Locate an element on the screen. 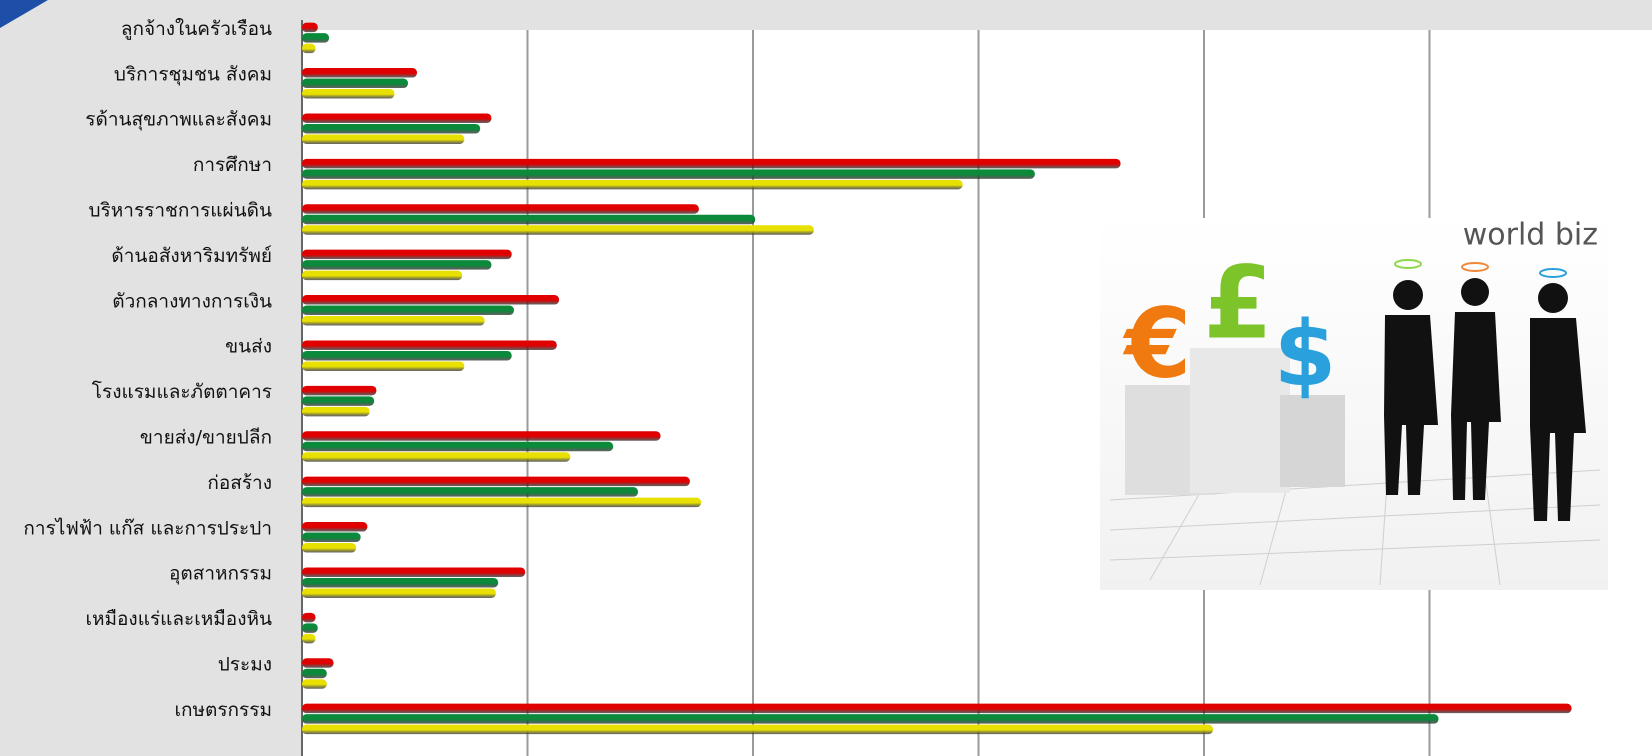 This screenshot has width=1652, height=756. y-tick-label: ขนส่ง is located at coordinates (248, 347).